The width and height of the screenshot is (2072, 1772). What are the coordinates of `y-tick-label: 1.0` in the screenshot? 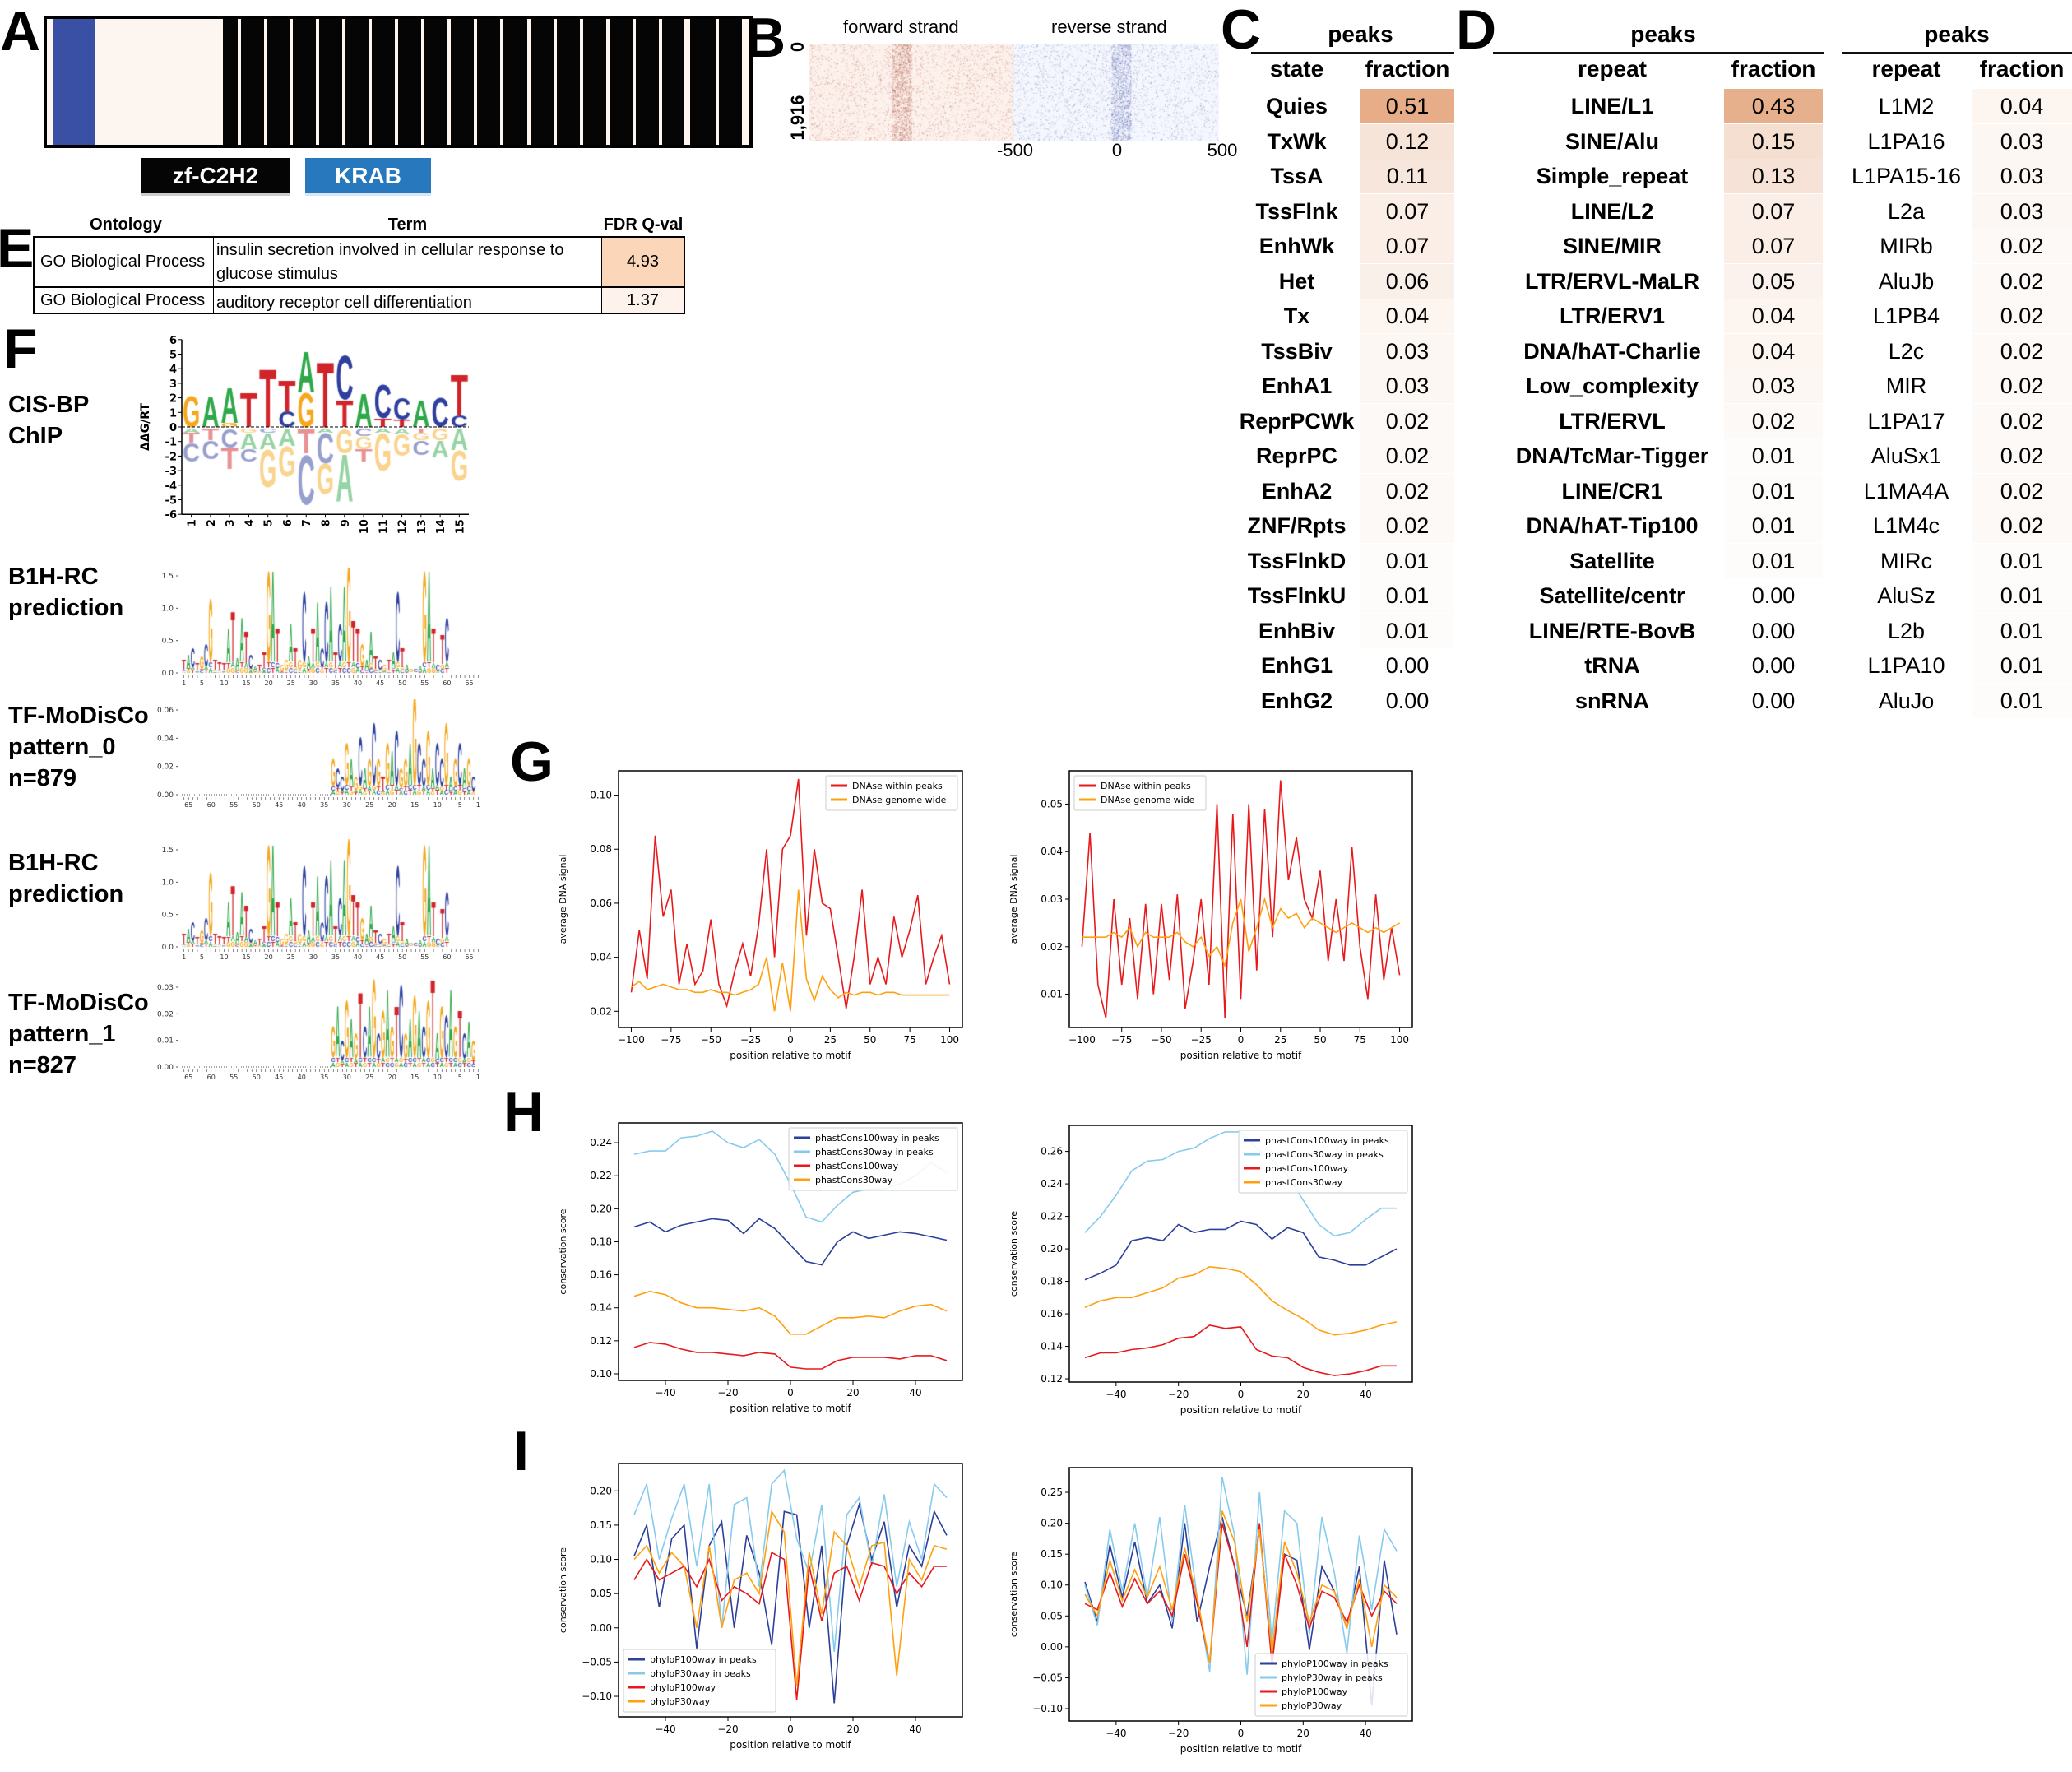 It's located at (168, 609).